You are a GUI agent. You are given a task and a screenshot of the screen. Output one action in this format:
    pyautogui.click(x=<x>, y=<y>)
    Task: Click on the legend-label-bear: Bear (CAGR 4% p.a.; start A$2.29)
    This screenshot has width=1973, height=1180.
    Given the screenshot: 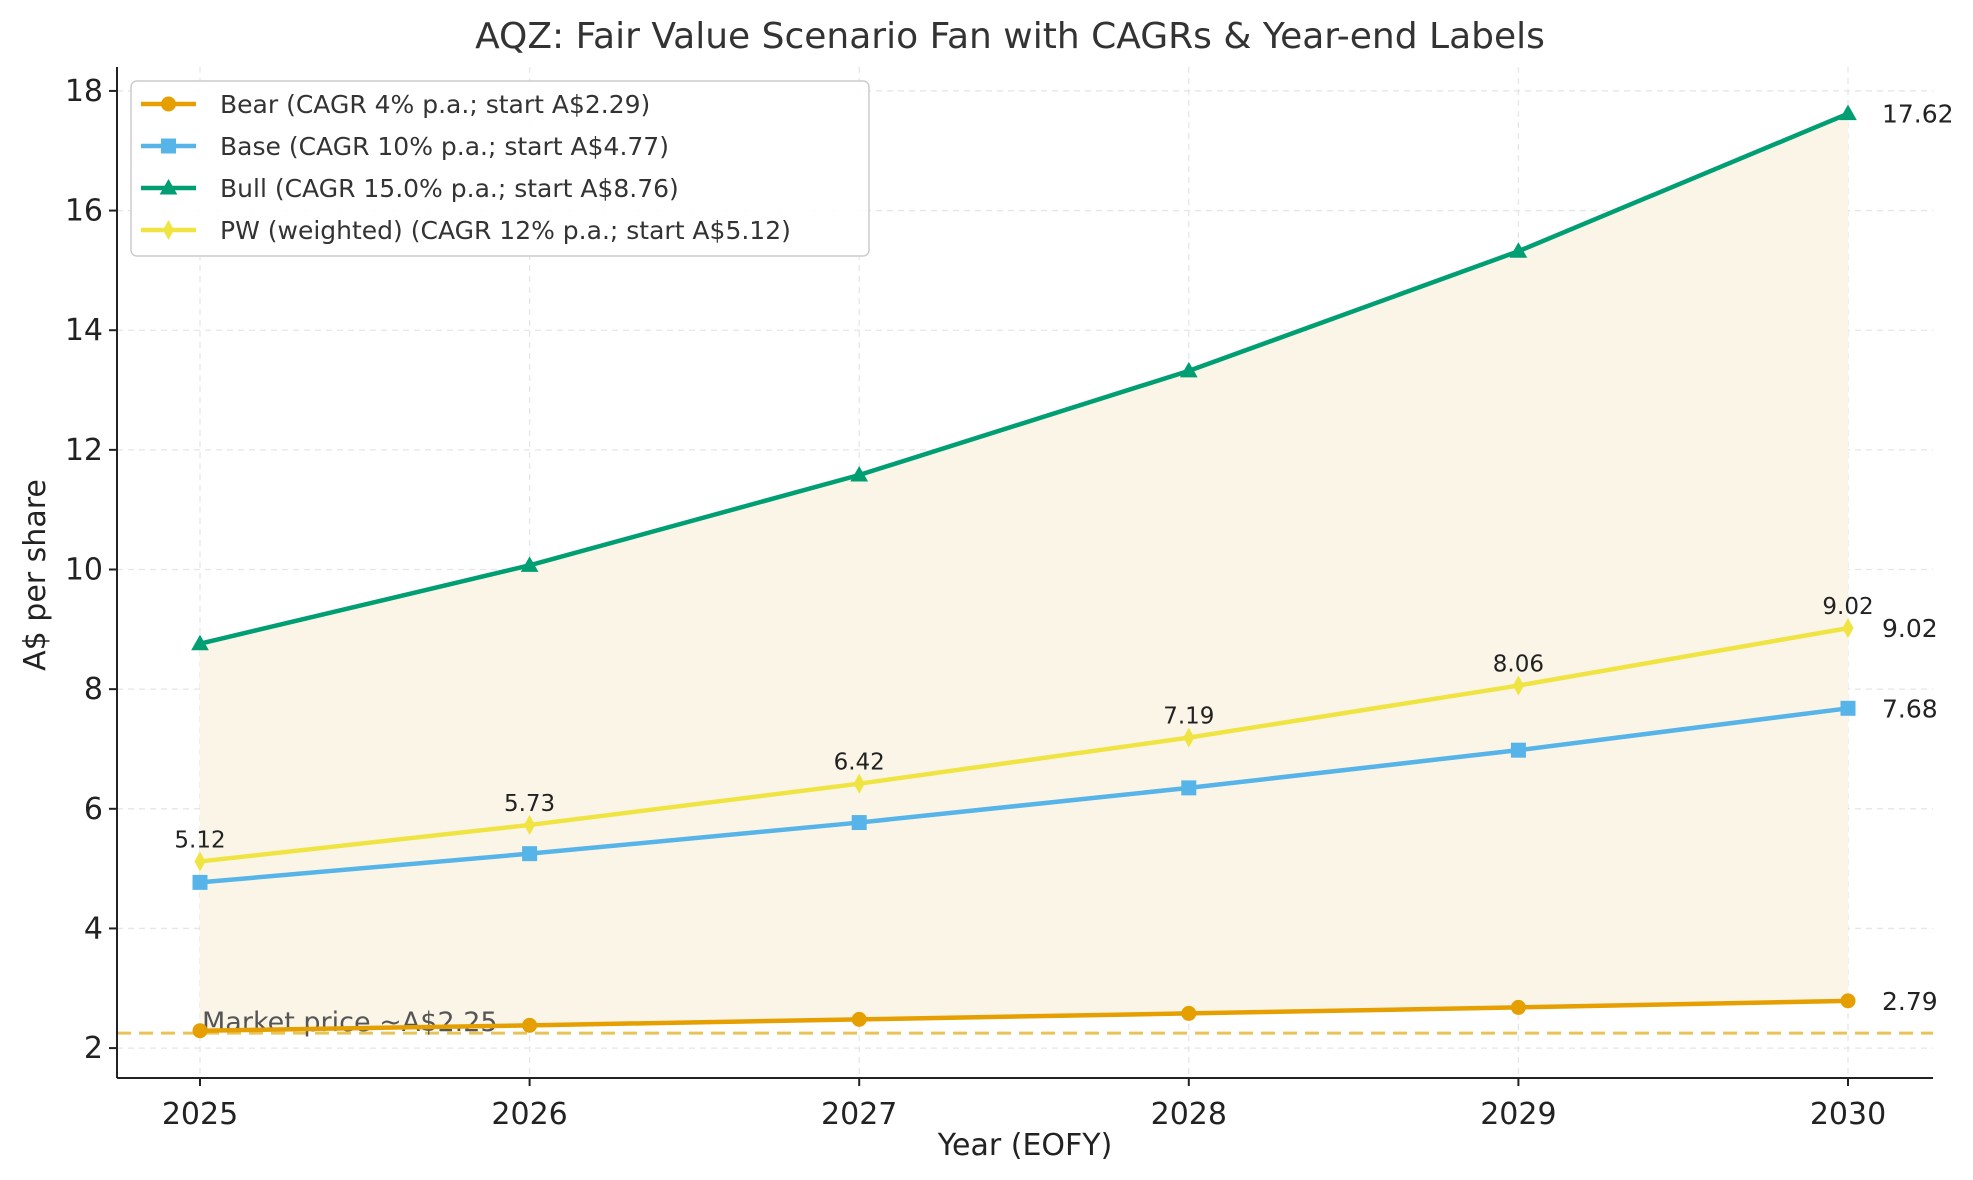 What is the action you would take?
    pyautogui.click(x=435, y=104)
    